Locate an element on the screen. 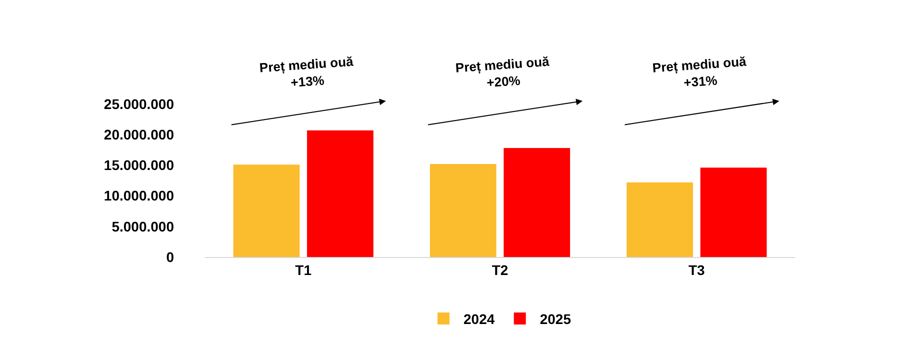  text: Preț mediu ouă +13% is located at coordinates (306, 72).